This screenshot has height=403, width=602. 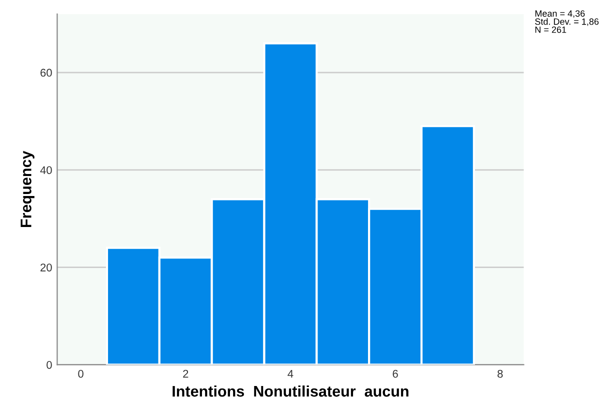 What do you see at coordinates (291, 374) in the screenshot?
I see `x-tick-label: 4` at bounding box center [291, 374].